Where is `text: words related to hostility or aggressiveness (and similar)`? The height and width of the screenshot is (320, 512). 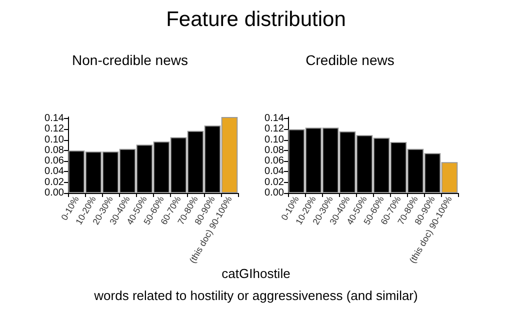
text: words related to hostility or aggressiveness (and similar) is located at coordinates (256, 295).